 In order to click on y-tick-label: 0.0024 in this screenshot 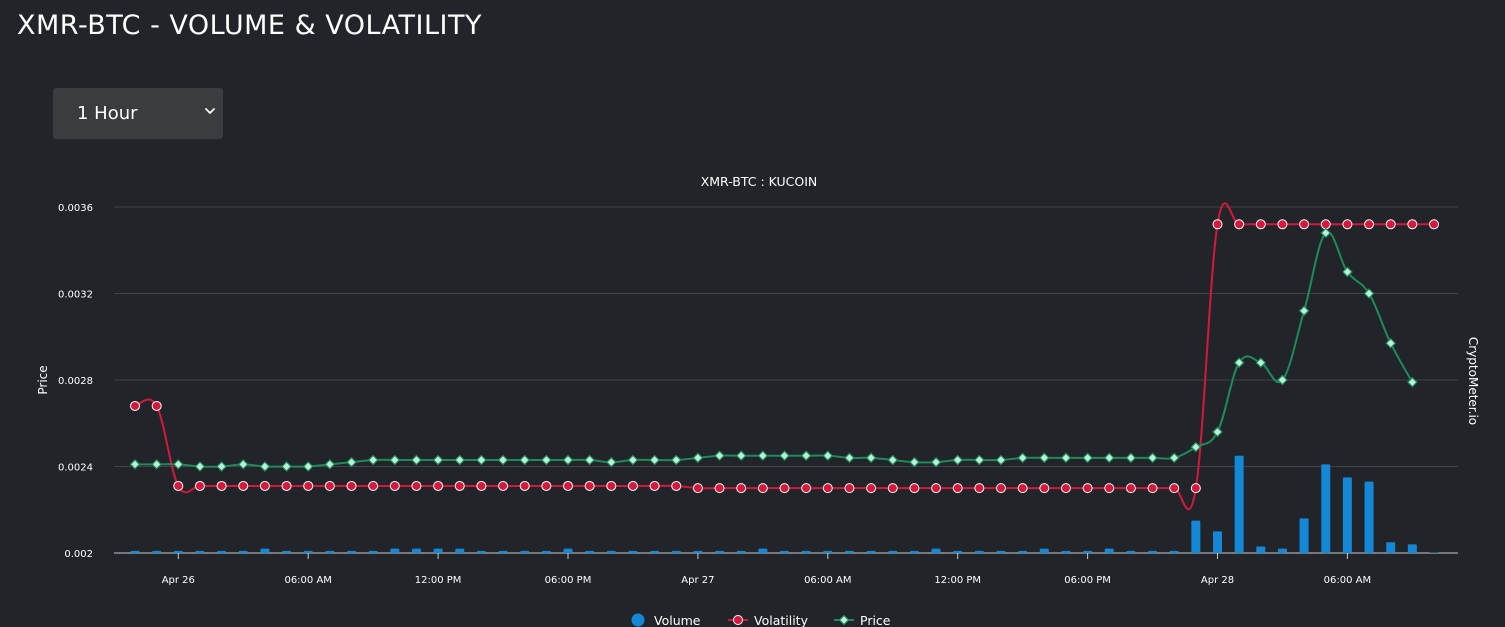, I will do `click(75, 468)`.